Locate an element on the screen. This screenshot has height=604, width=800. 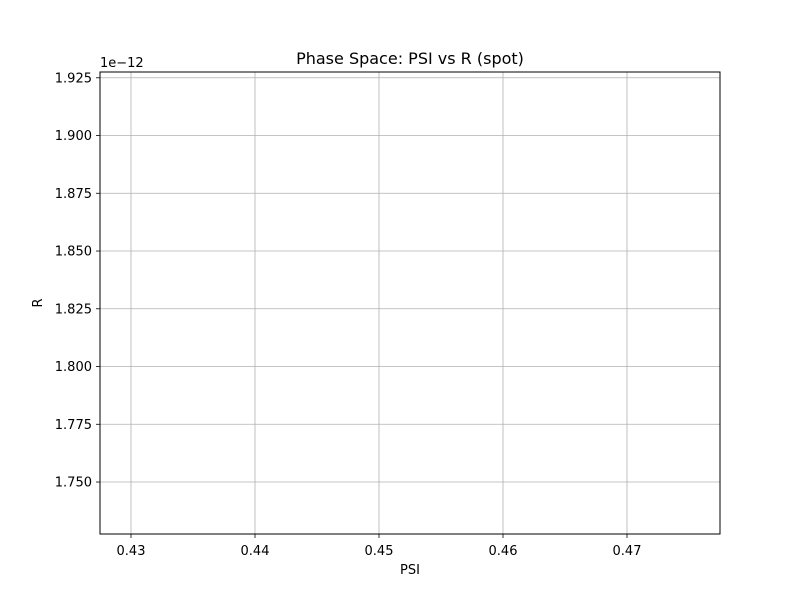
x-tick-label: 0.44 is located at coordinates (255, 551).